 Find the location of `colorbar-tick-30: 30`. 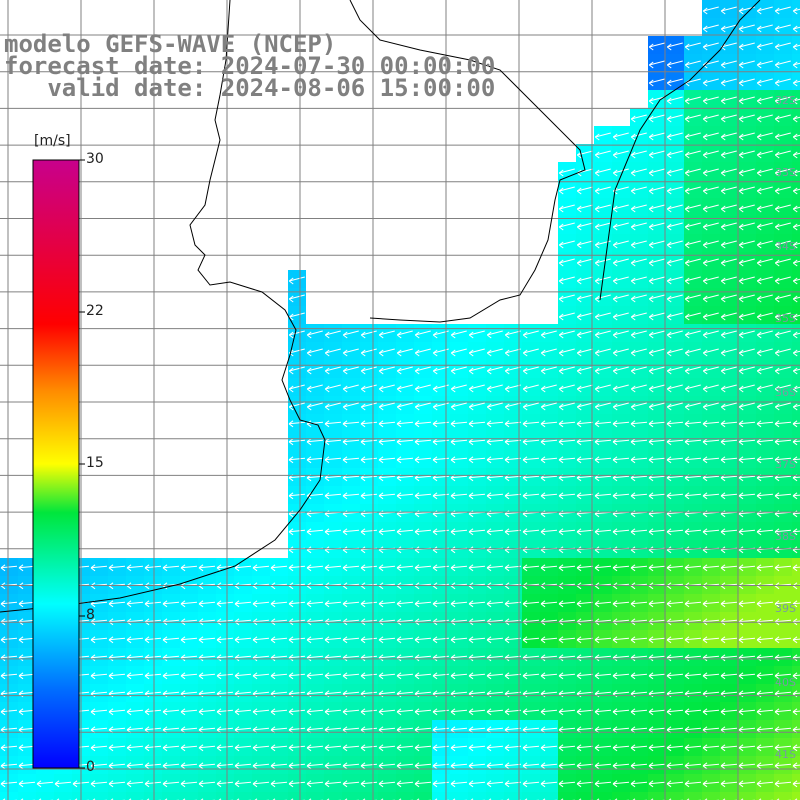

colorbar-tick-30: 30 is located at coordinates (95, 159).